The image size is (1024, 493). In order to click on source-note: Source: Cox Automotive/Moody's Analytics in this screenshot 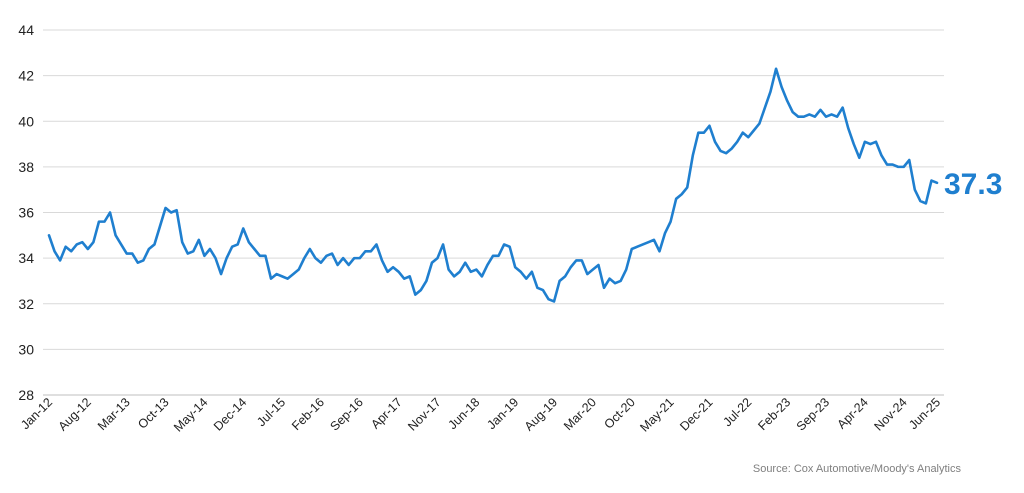, I will do `click(856, 469)`.